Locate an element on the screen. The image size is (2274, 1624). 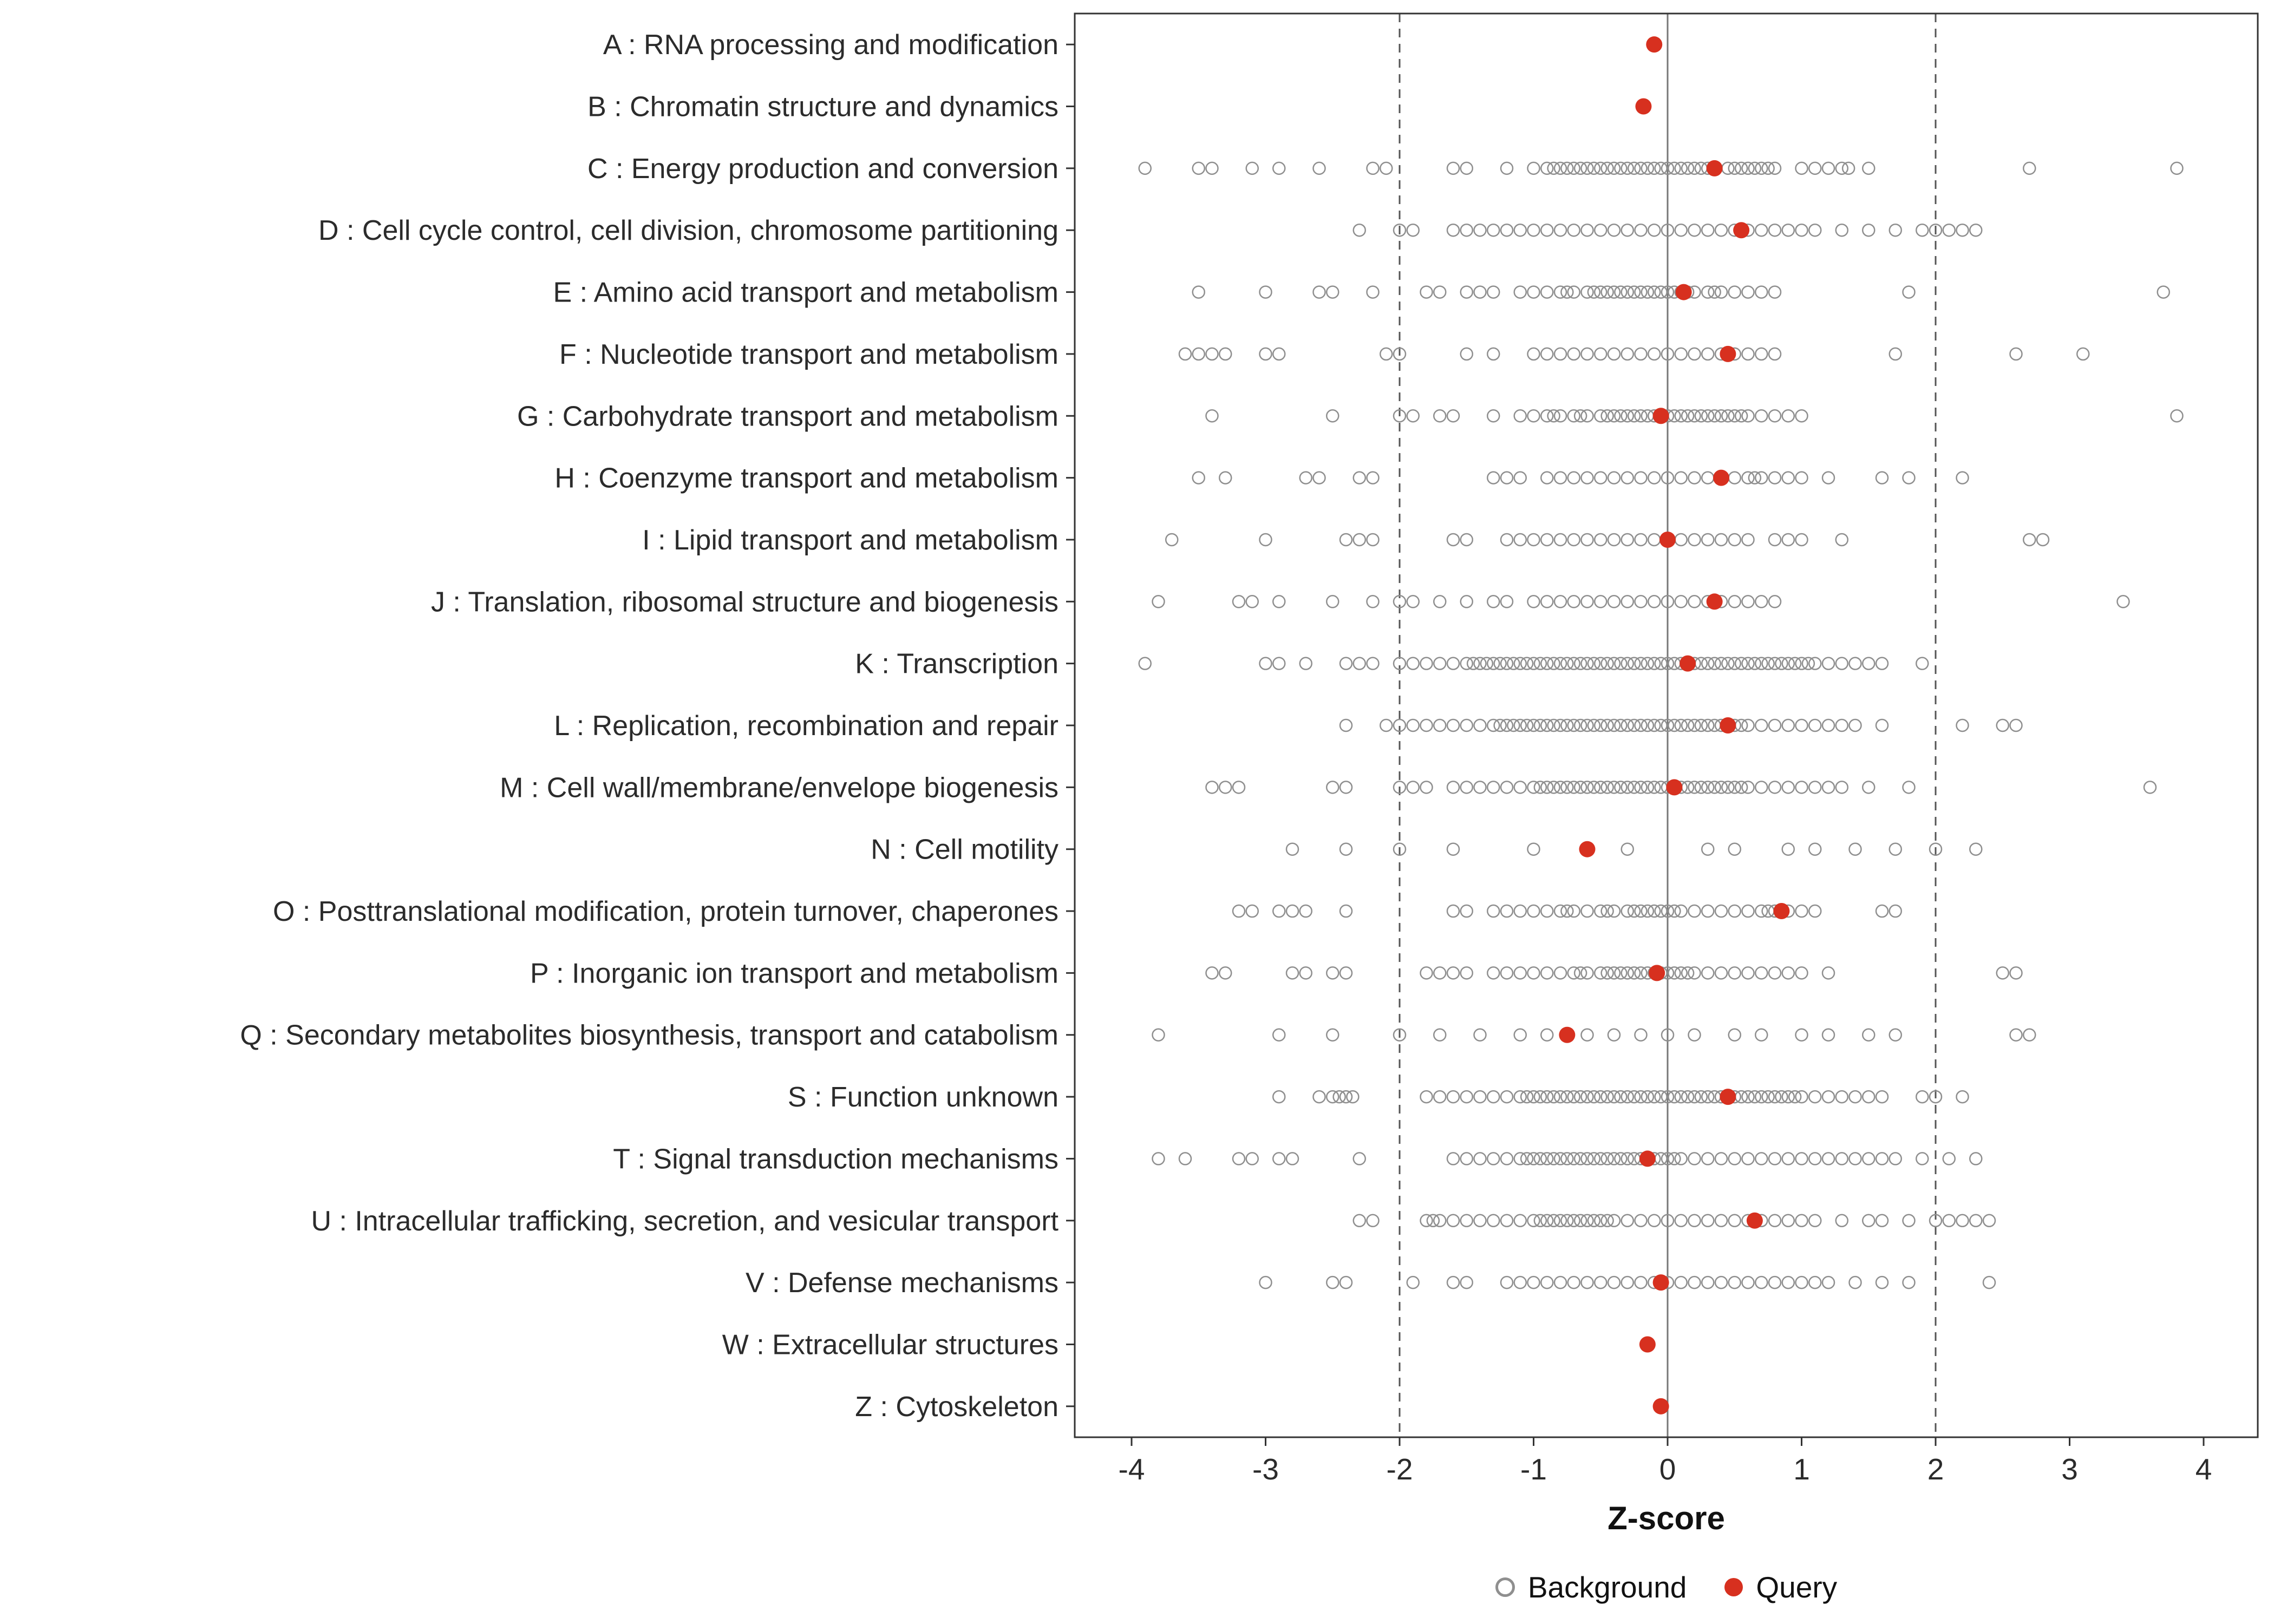
category-label: S : Function unknown is located at coordinates (923, 1097).